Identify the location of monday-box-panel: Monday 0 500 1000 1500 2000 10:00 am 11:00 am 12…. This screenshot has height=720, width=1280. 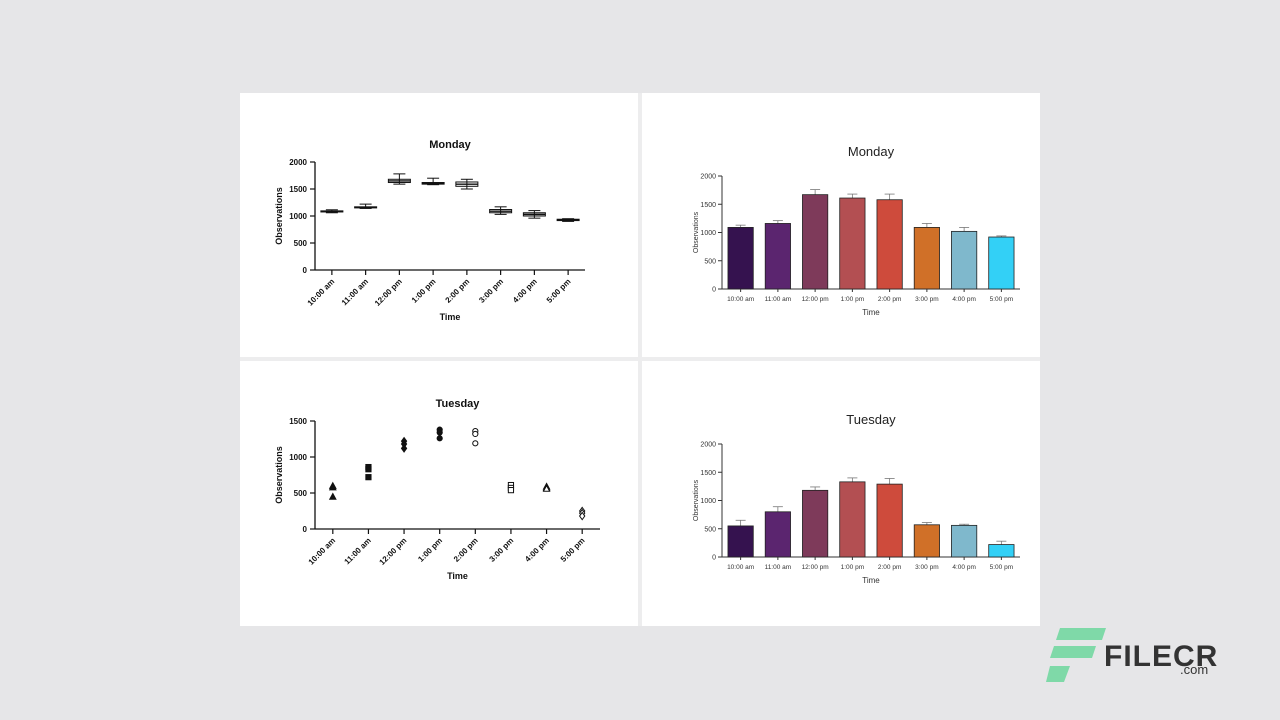
(439, 225).